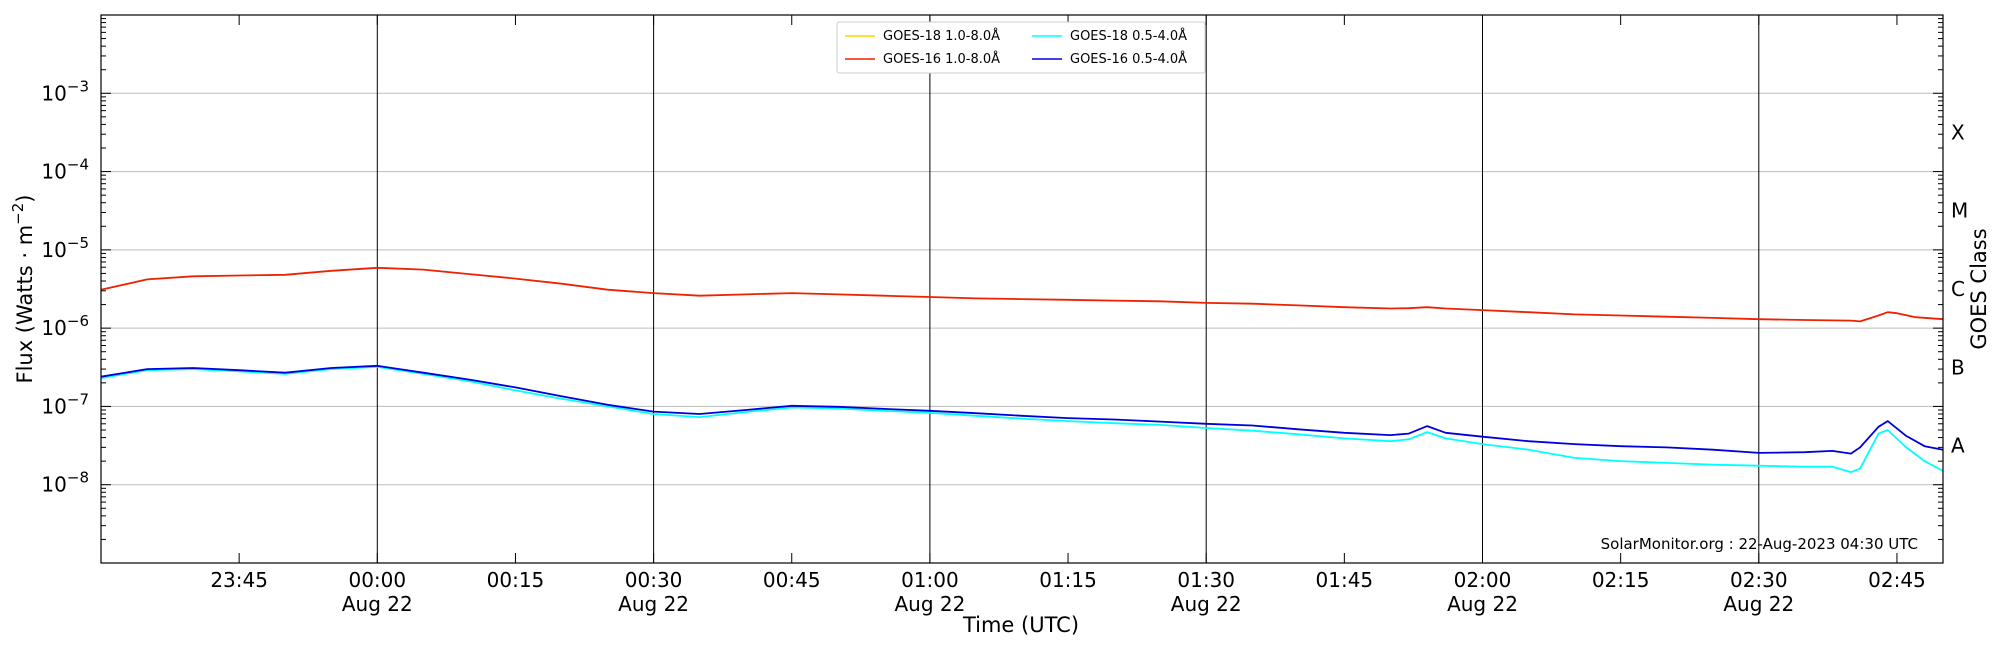  Describe the element at coordinates (1345, 580) in the screenshot. I see `x-tick-label: 01:45` at that location.